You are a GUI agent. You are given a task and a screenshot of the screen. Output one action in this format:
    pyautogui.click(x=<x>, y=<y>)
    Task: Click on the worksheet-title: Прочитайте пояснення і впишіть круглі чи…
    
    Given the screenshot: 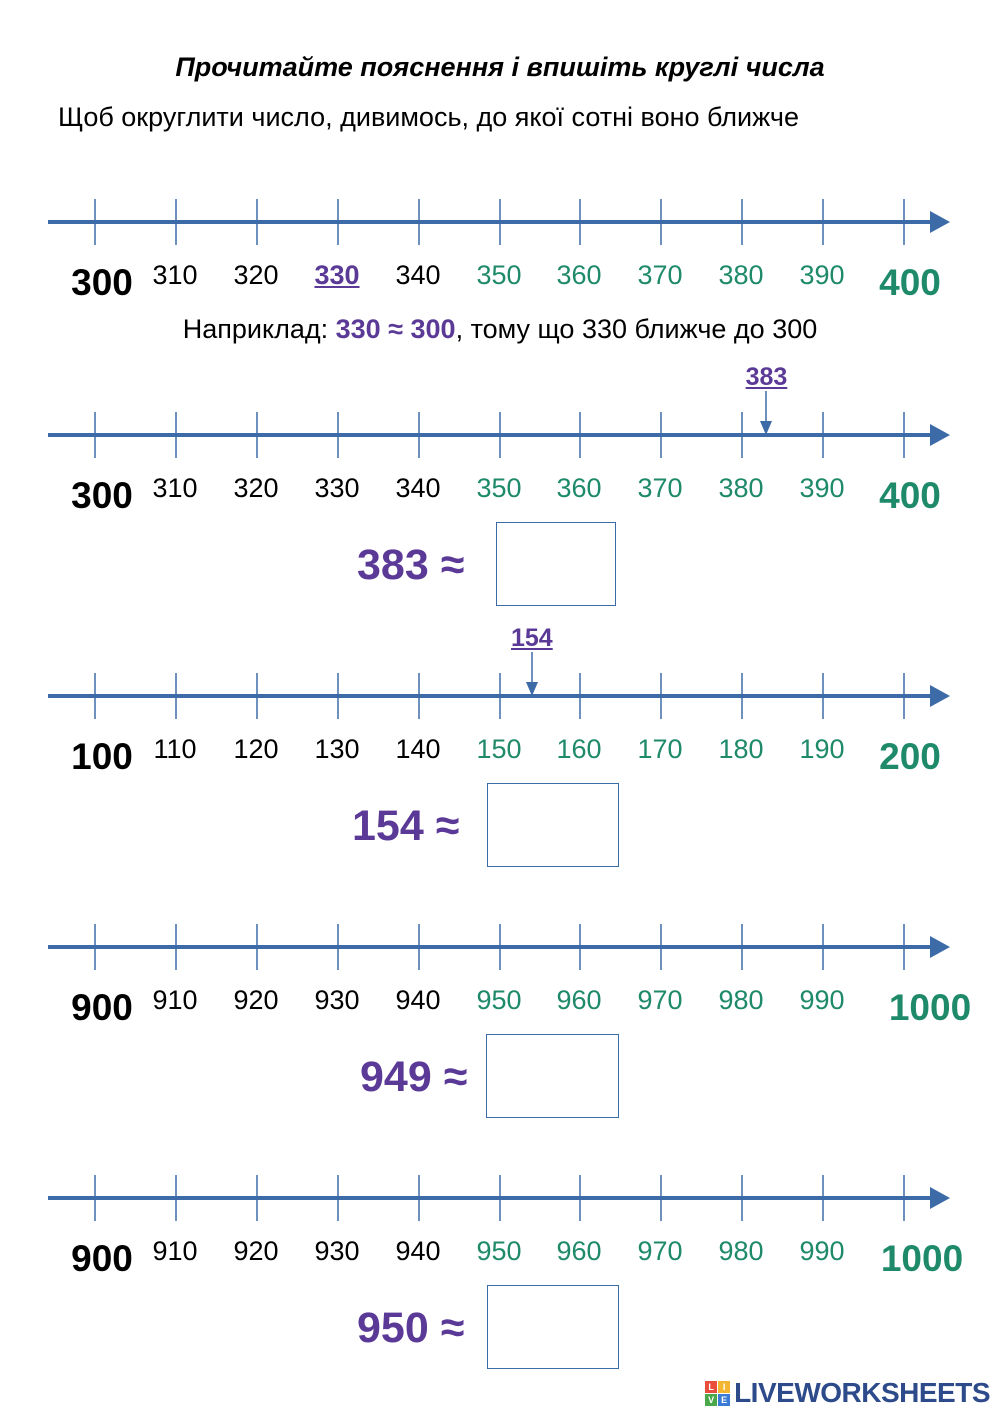 What is the action you would take?
    pyautogui.click(x=500, y=67)
    